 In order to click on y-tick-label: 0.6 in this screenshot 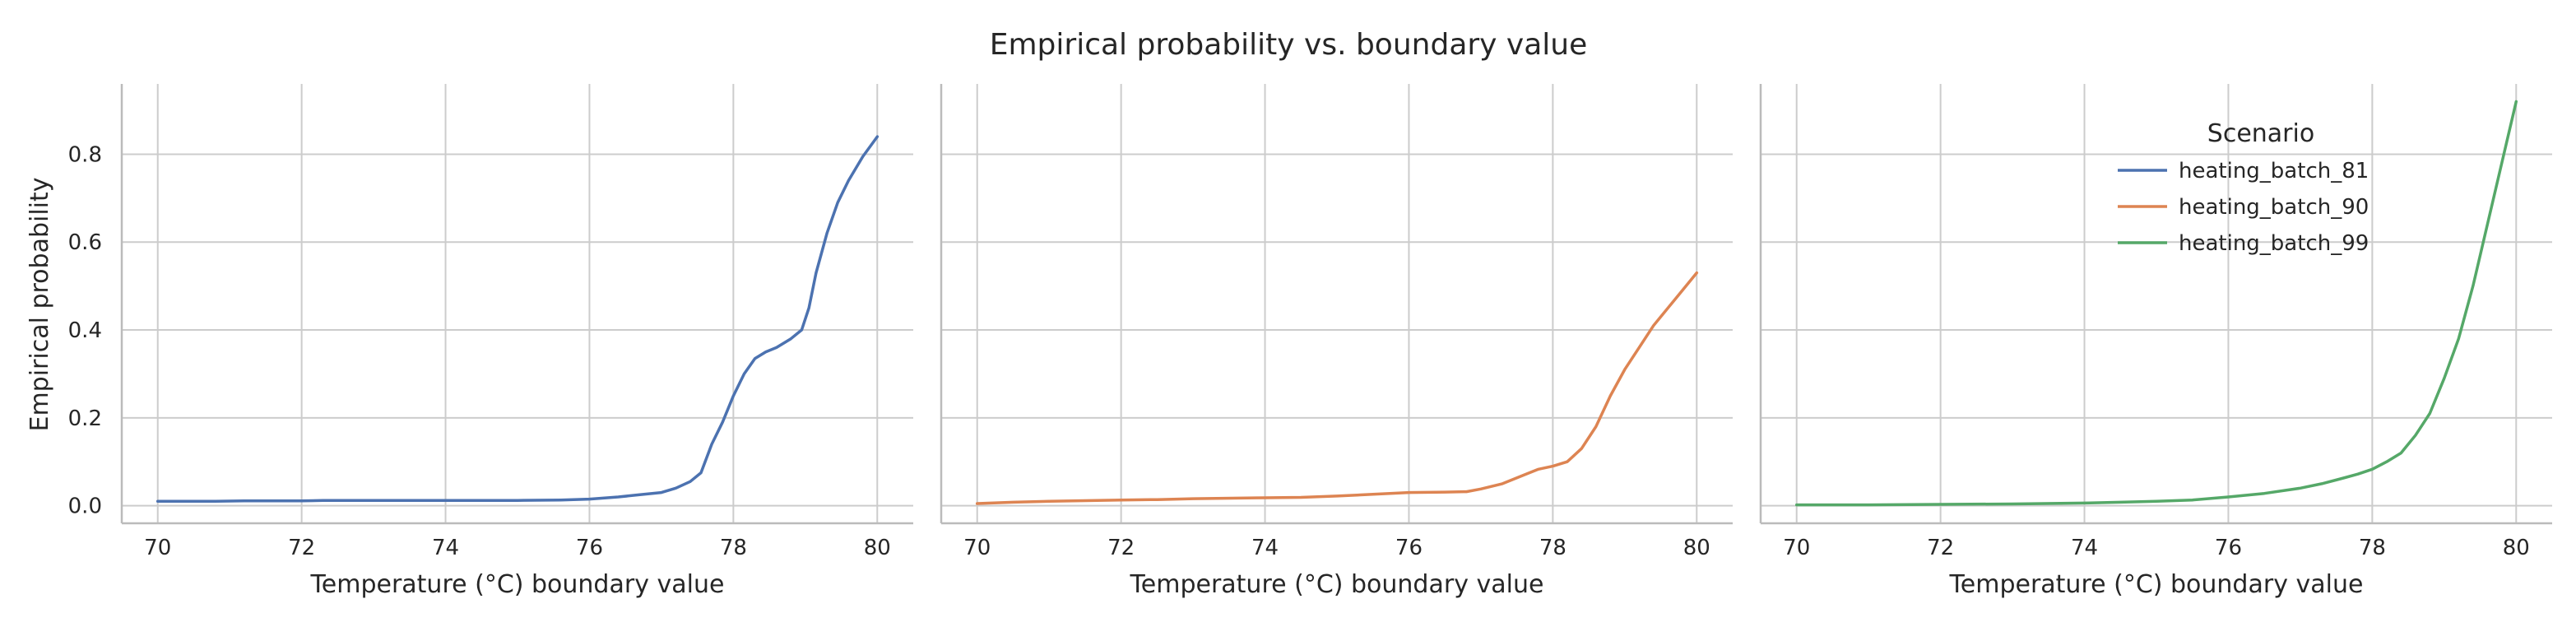, I will do `click(85, 242)`.